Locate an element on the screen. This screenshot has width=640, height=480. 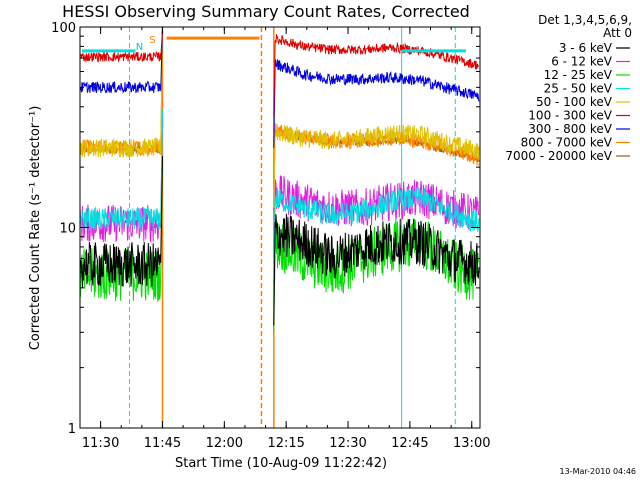
legend-label-7: 800 - 7000 keV is located at coordinates (567, 143).